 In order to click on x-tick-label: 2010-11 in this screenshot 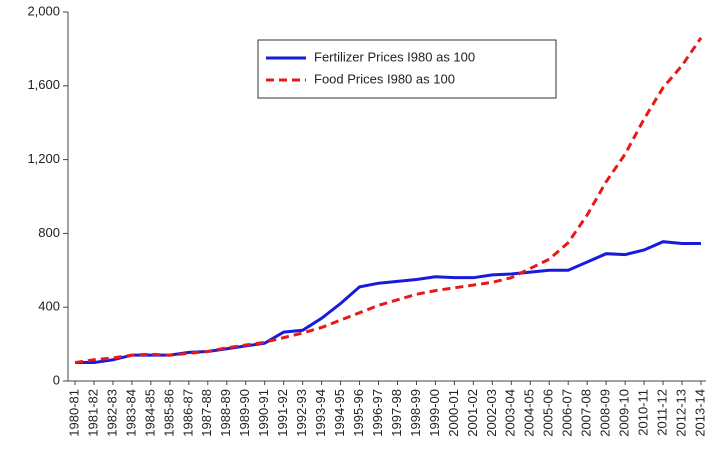, I will do `click(643, 412)`.